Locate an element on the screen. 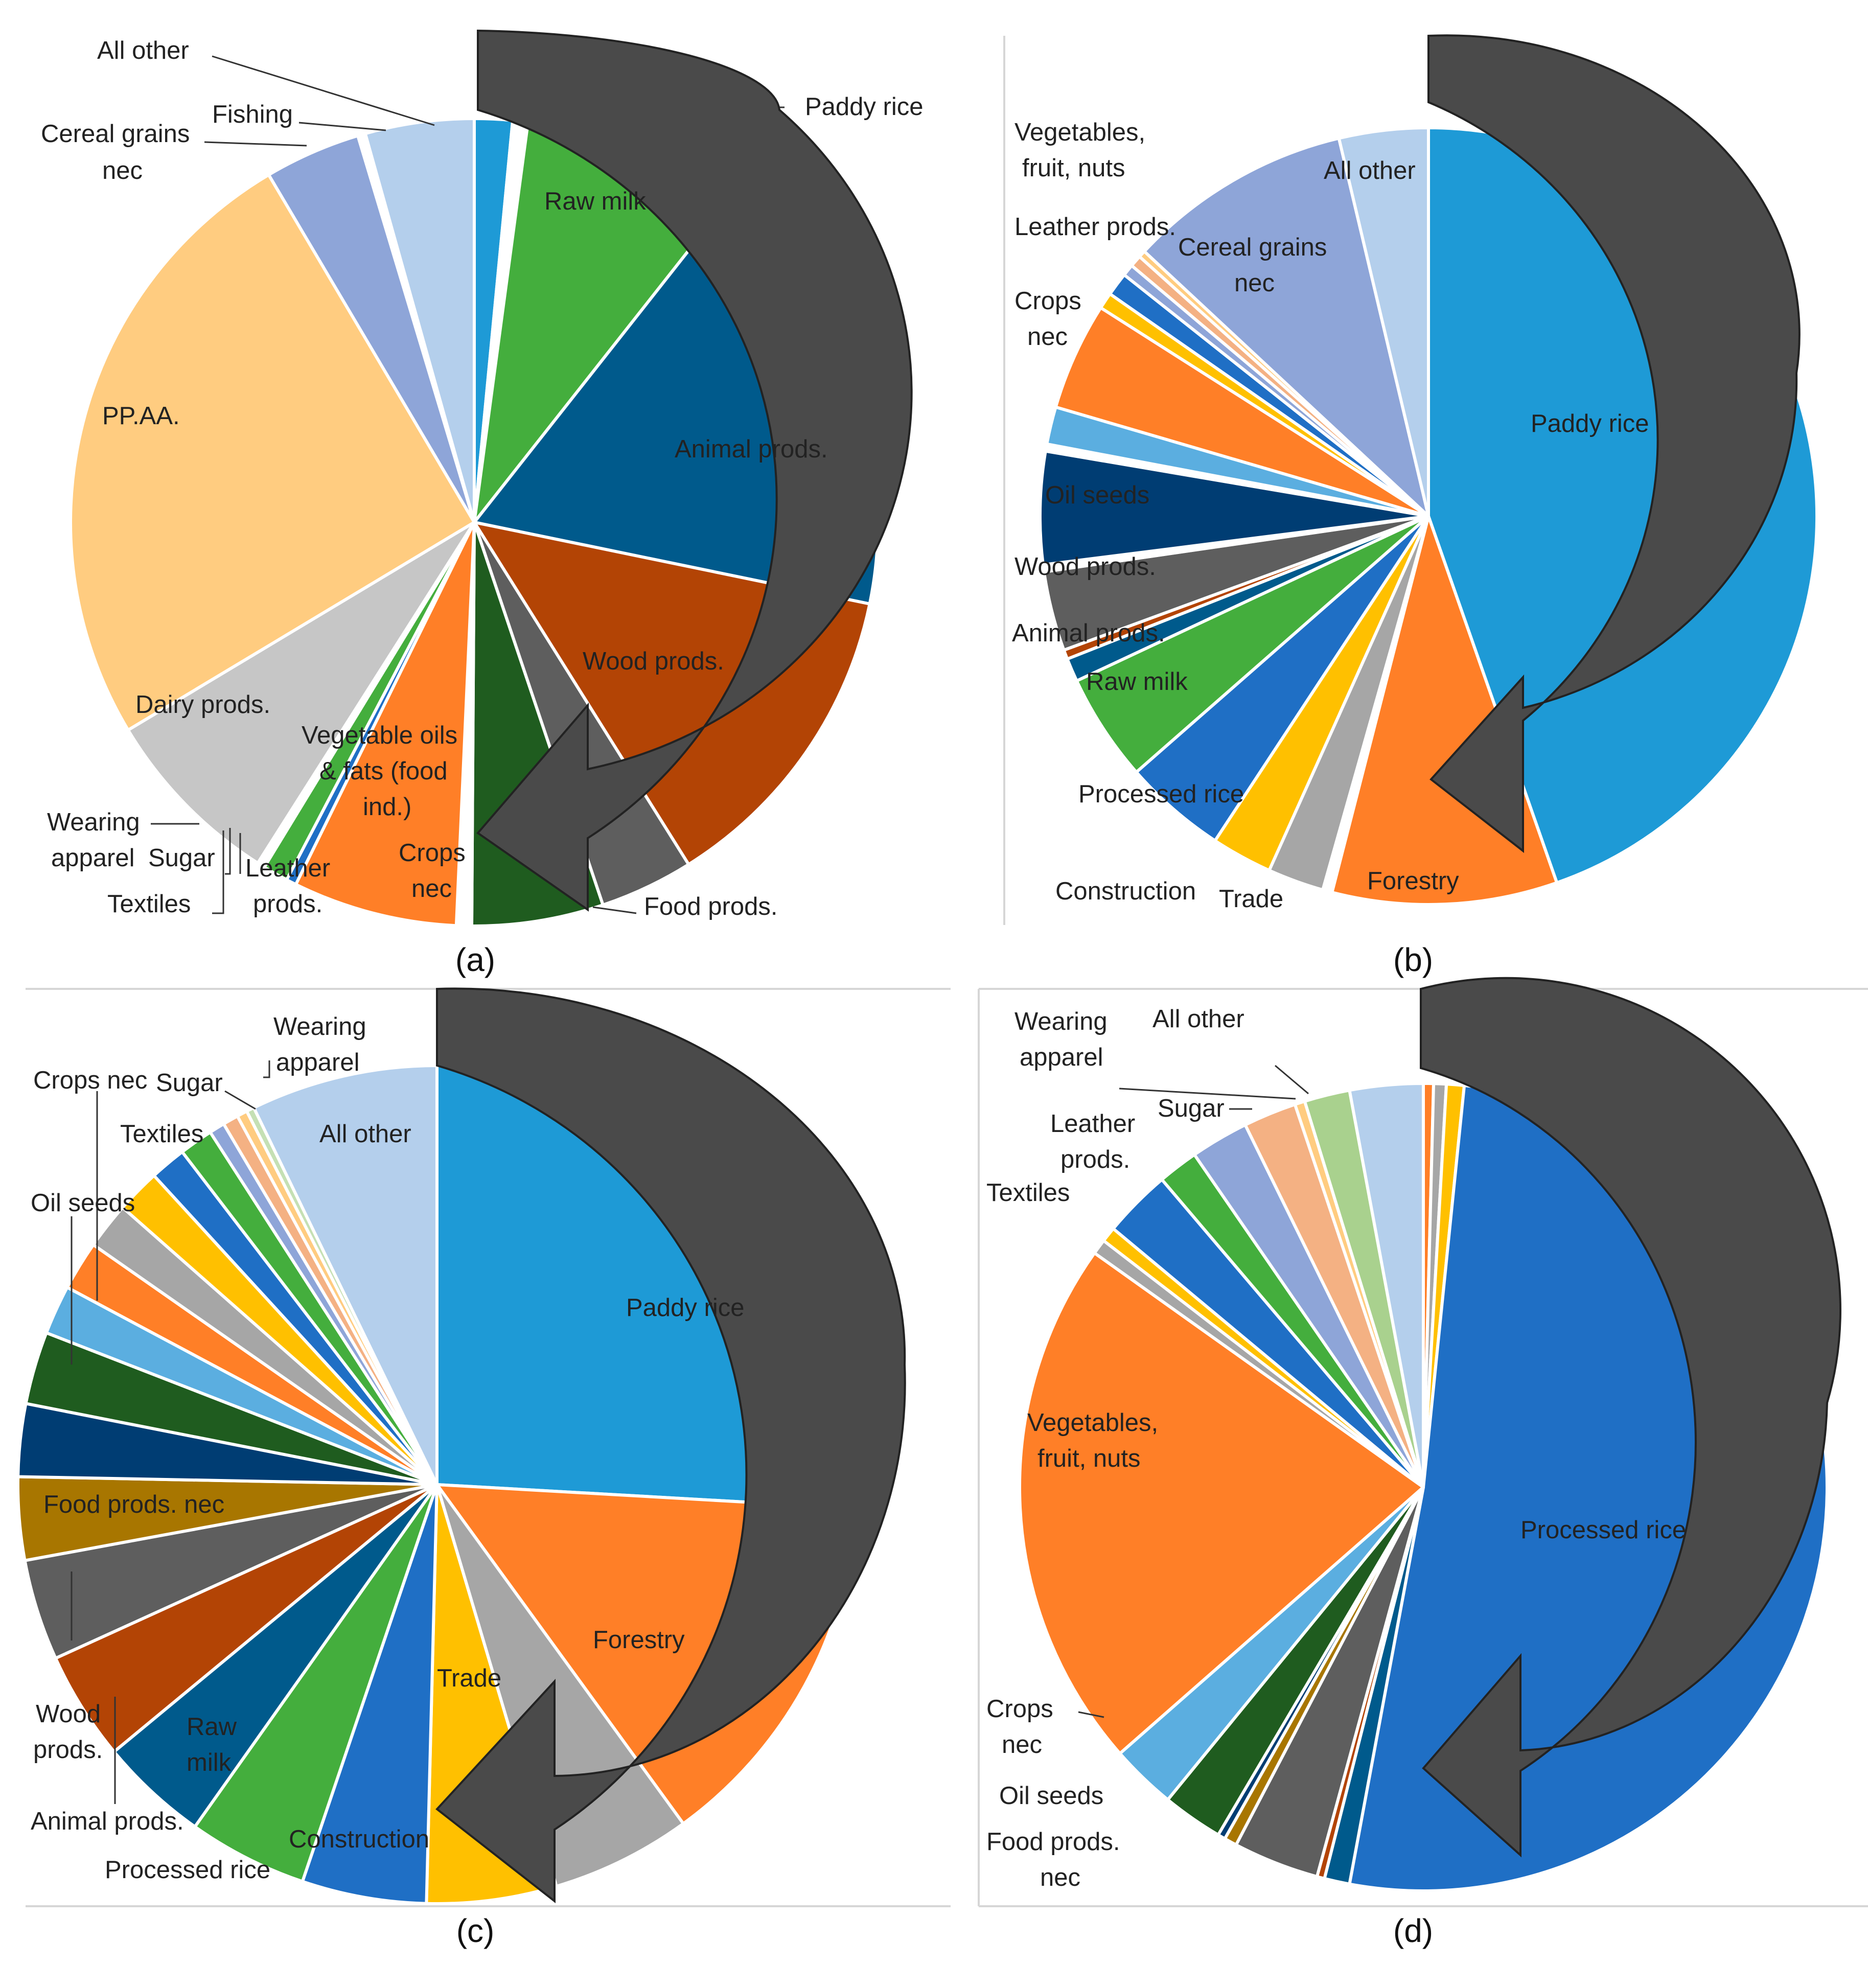 The height and width of the screenshot is (1988, 1868). label-b-cereal-2: nec is located at coordinates (1254, 283).